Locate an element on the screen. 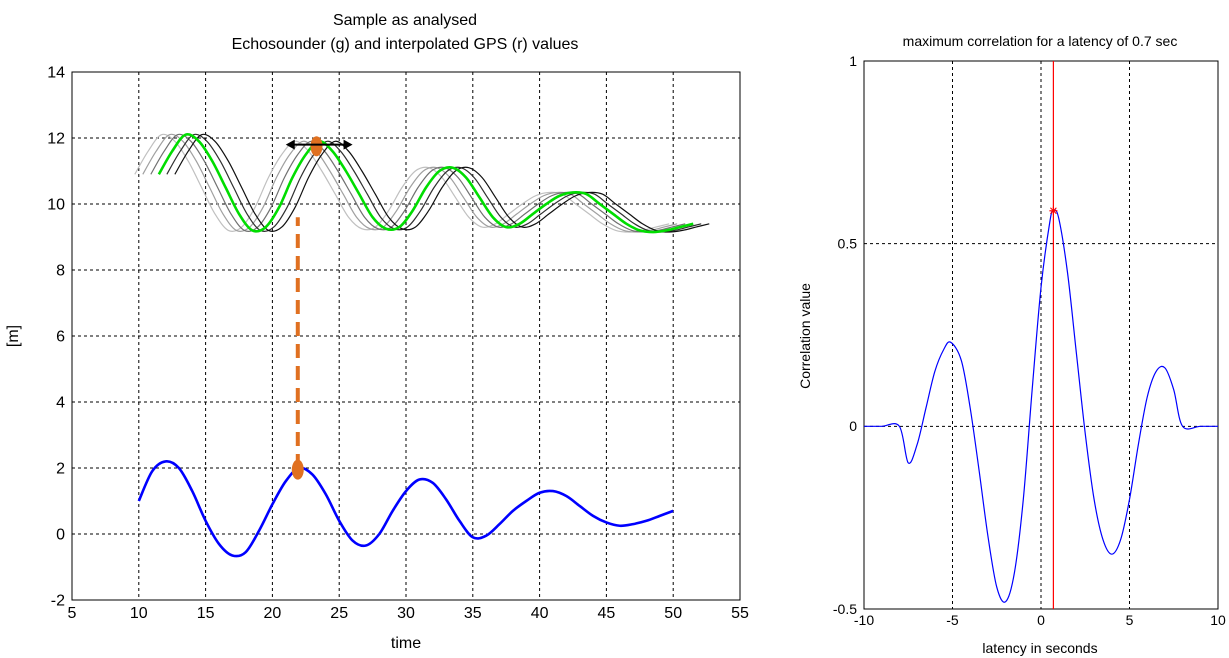  top-peak-marker is located at coordinates (316, 146).